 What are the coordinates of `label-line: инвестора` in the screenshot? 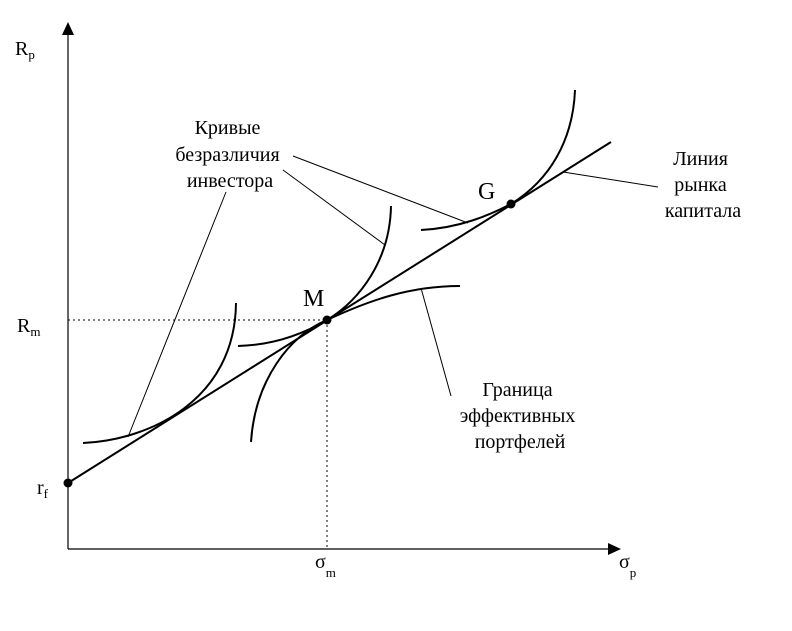 It's located at (230, 181).